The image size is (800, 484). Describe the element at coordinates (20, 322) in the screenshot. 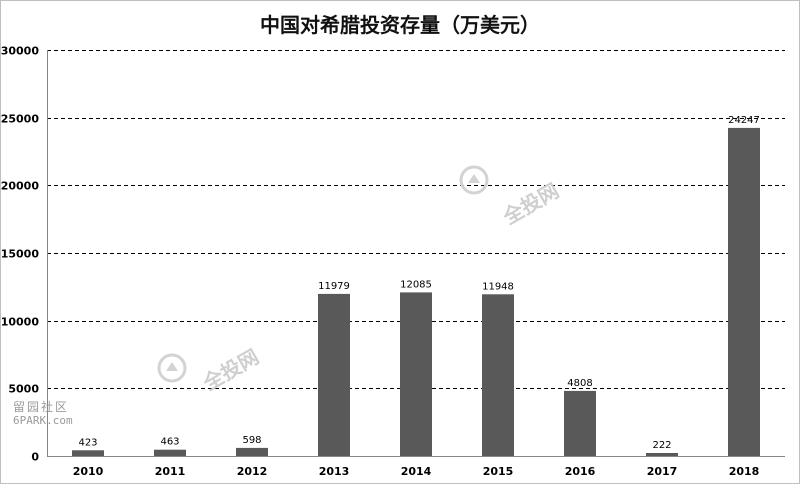

I see `y-tick-label: 10000` at that location.